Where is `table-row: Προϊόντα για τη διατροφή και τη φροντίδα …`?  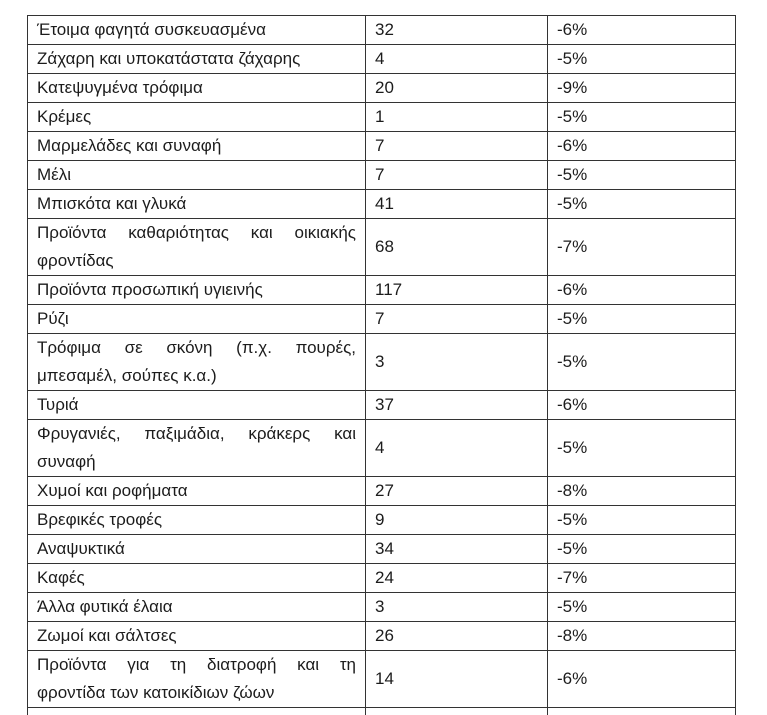 table-row: Προϊόντα για τη διατροφή και τη φροντίδα … is located at coordinates (381, 679).